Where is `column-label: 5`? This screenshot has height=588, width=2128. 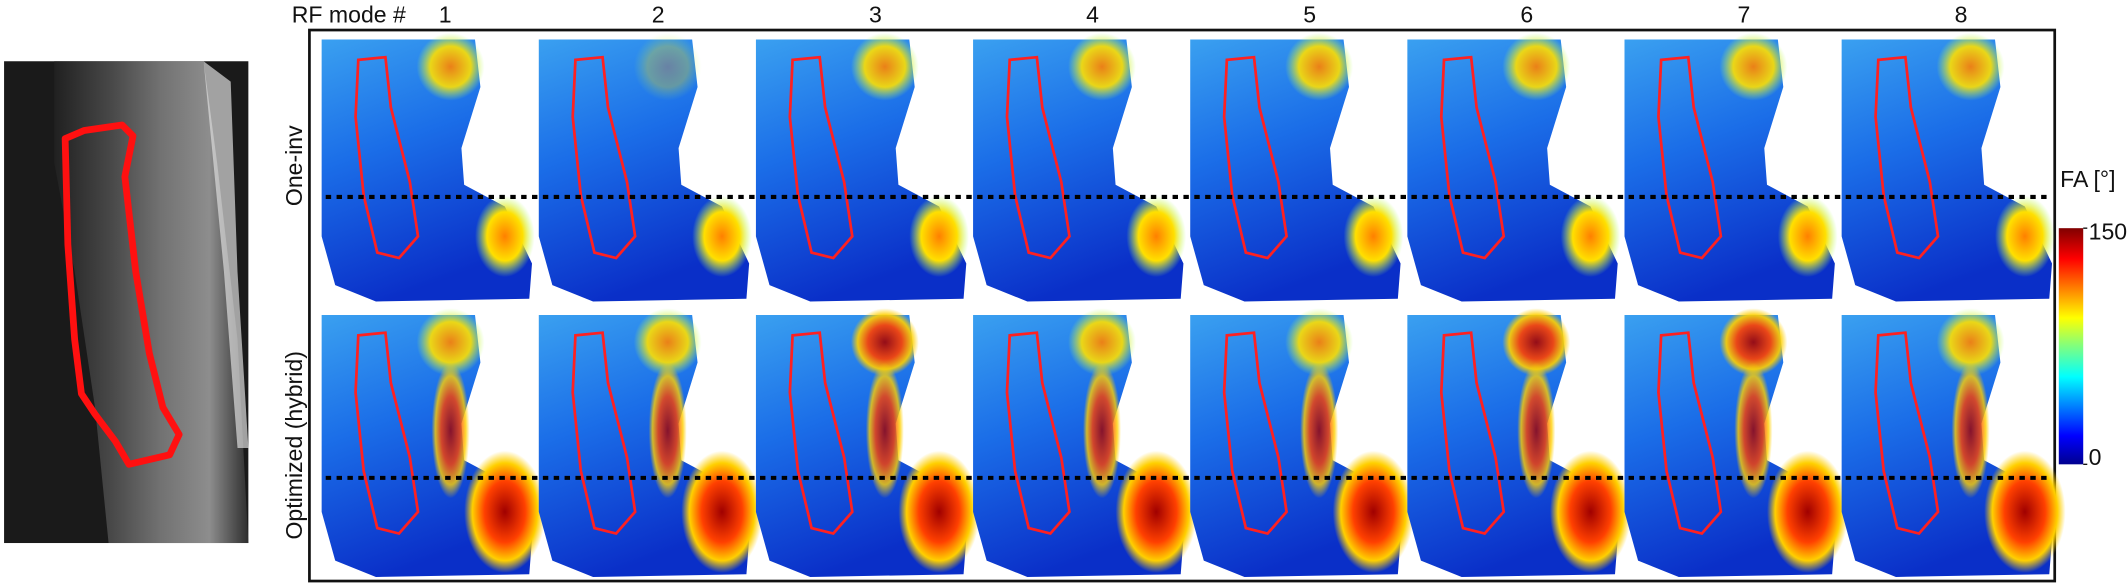 column-label: 5 is located at coordinates (1309, 15).